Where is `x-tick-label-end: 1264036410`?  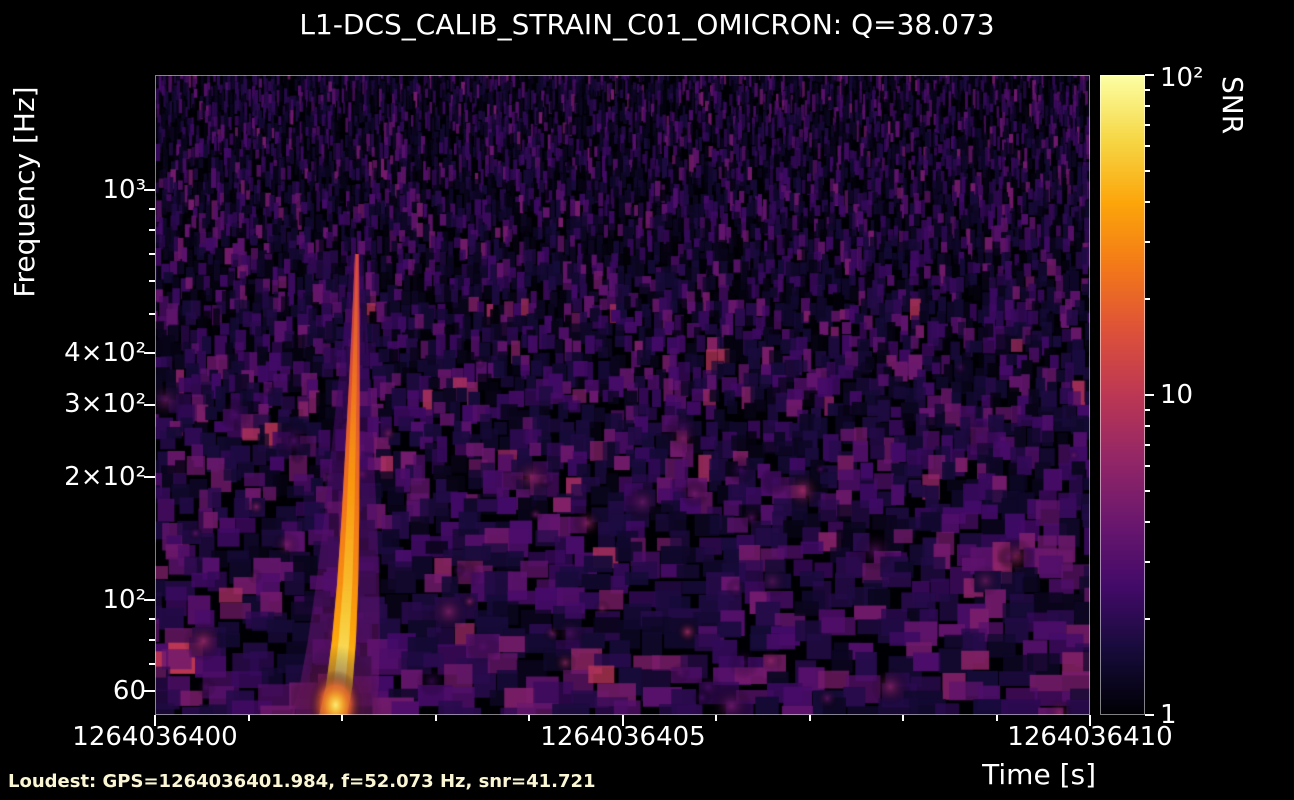 x-tick-label-end: 1264036410 is located at coordinates (1090, 737).